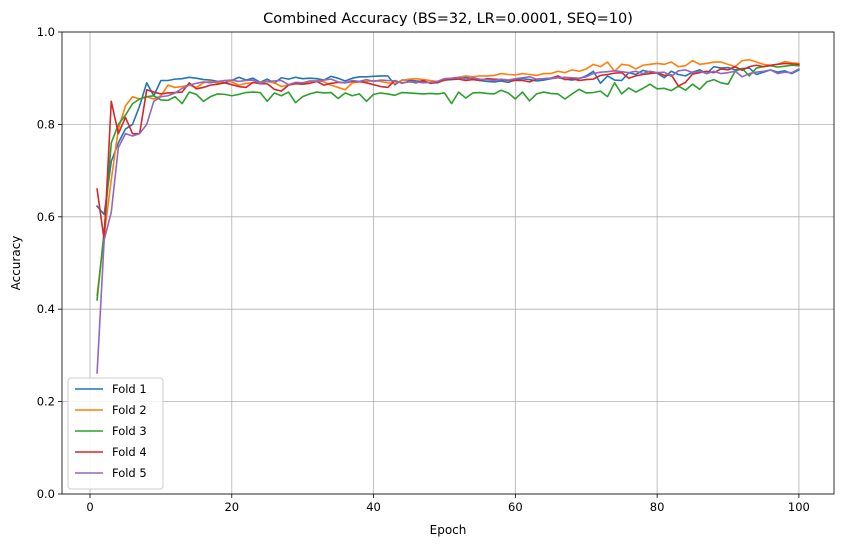  Describe the element at coordinates (657, 507) in the screenshot. I see `x-tick-label: 80` at that location.